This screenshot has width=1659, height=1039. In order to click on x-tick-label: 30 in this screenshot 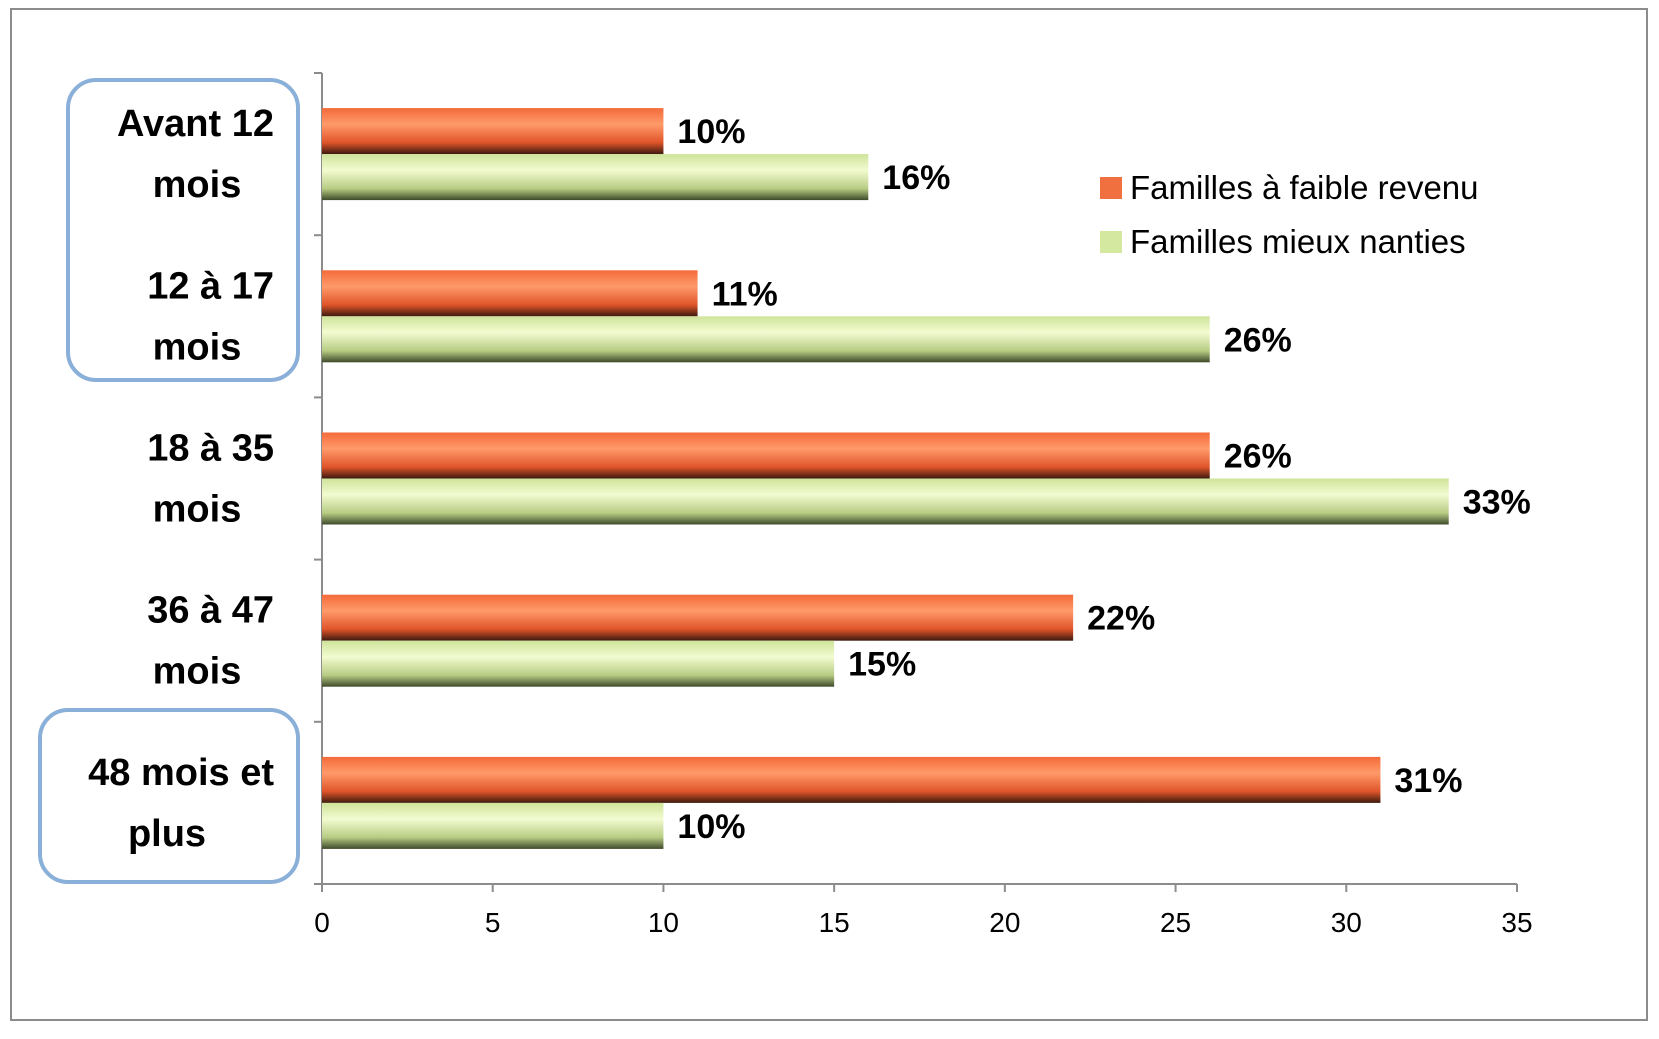, I will do `click(1346, 922)`.